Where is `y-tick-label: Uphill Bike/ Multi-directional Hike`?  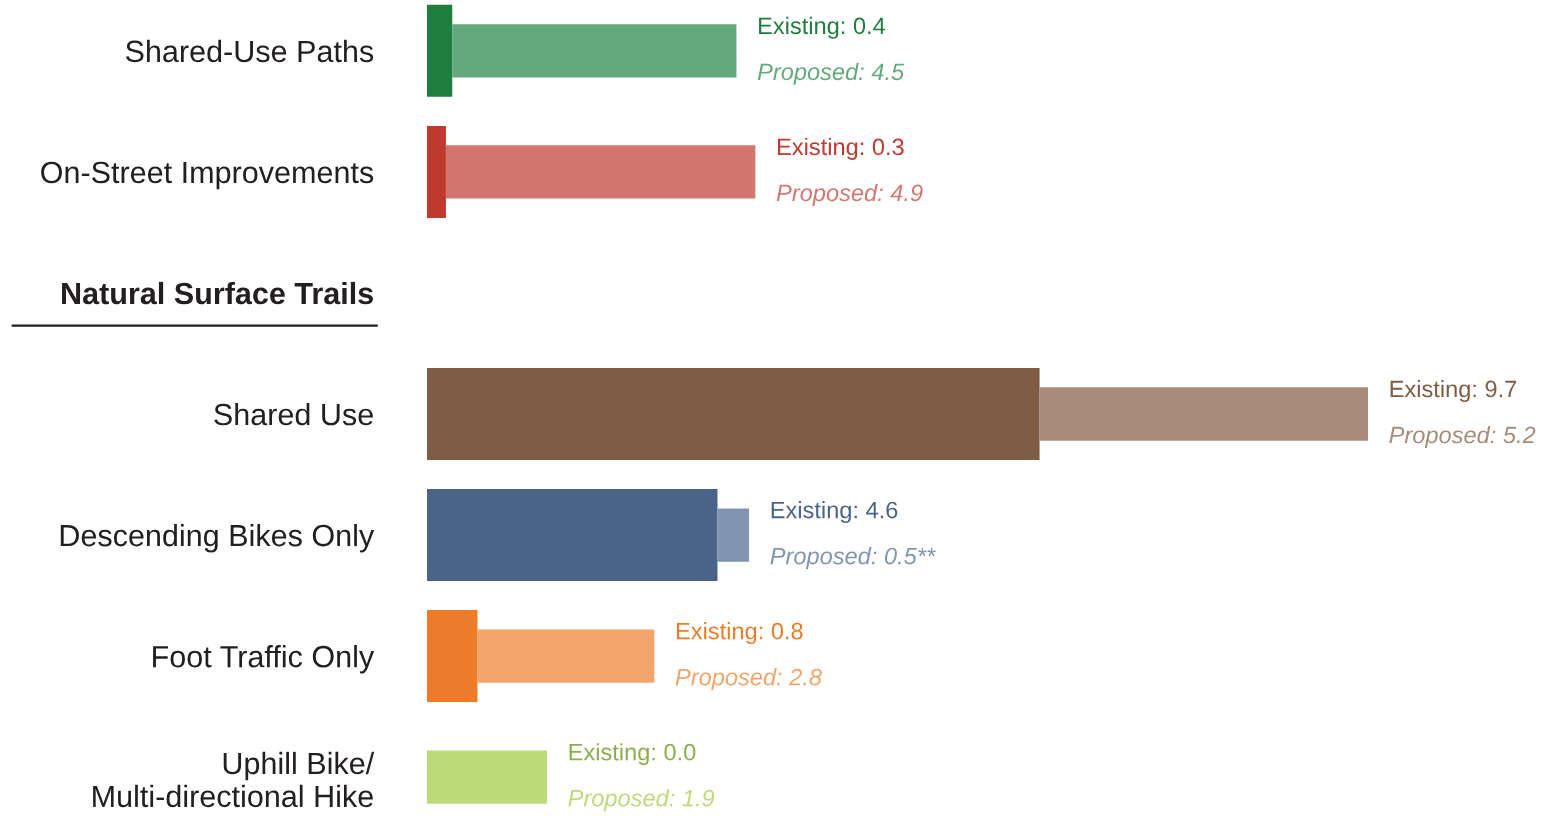
y-tick-label: Uphill Bike/ Multi-directional Hike is located at coordinates (234, 779).